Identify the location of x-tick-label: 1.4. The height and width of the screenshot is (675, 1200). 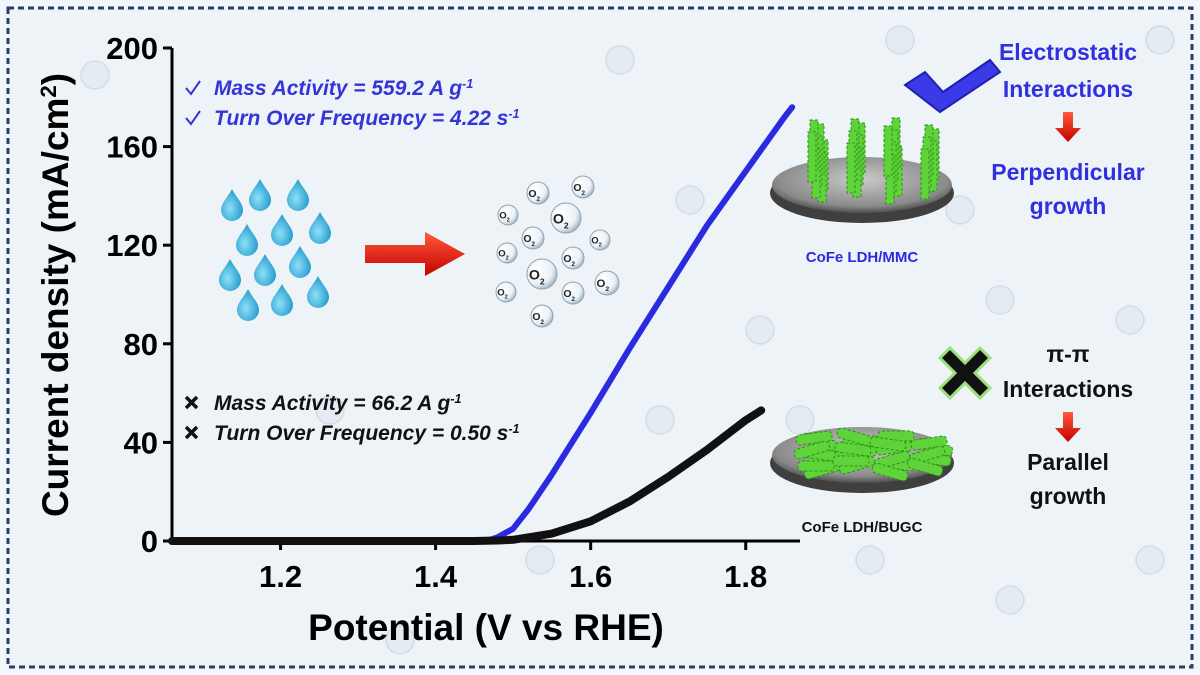
(436, 576).